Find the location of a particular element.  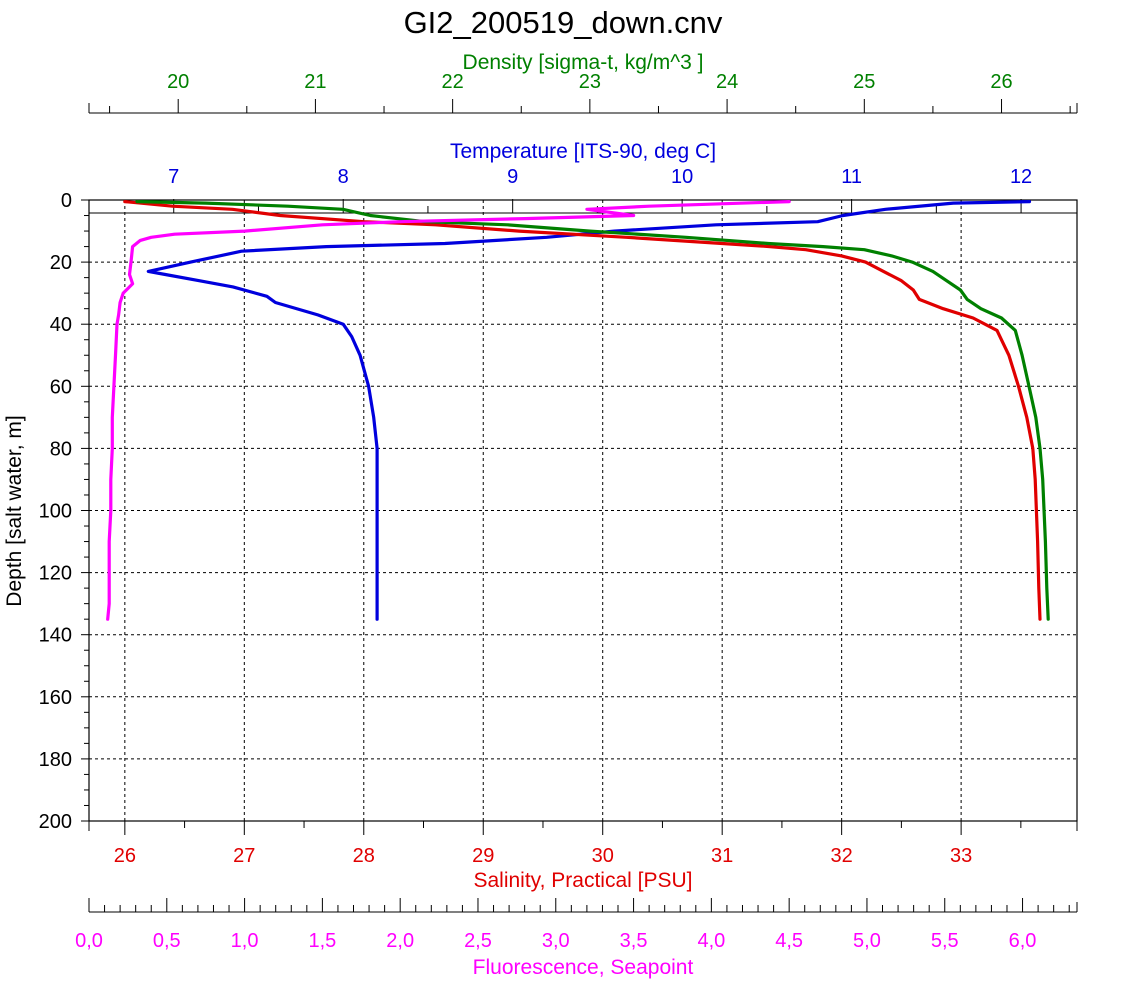

y-tick-label: 40 is located at coordinates (61, 325).